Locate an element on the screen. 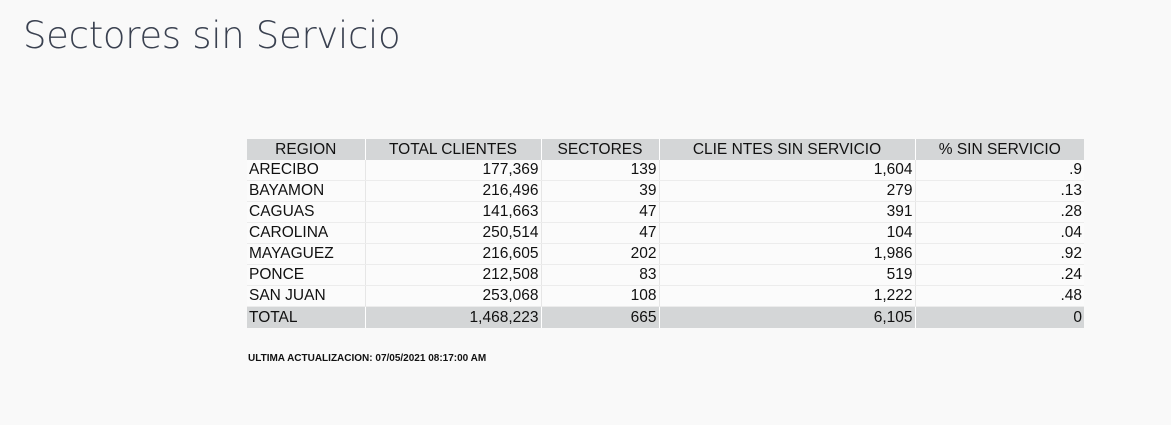 This screenshot has height=425, width=1171. cell-sectores: 108 is located at coordinates (600, 296).